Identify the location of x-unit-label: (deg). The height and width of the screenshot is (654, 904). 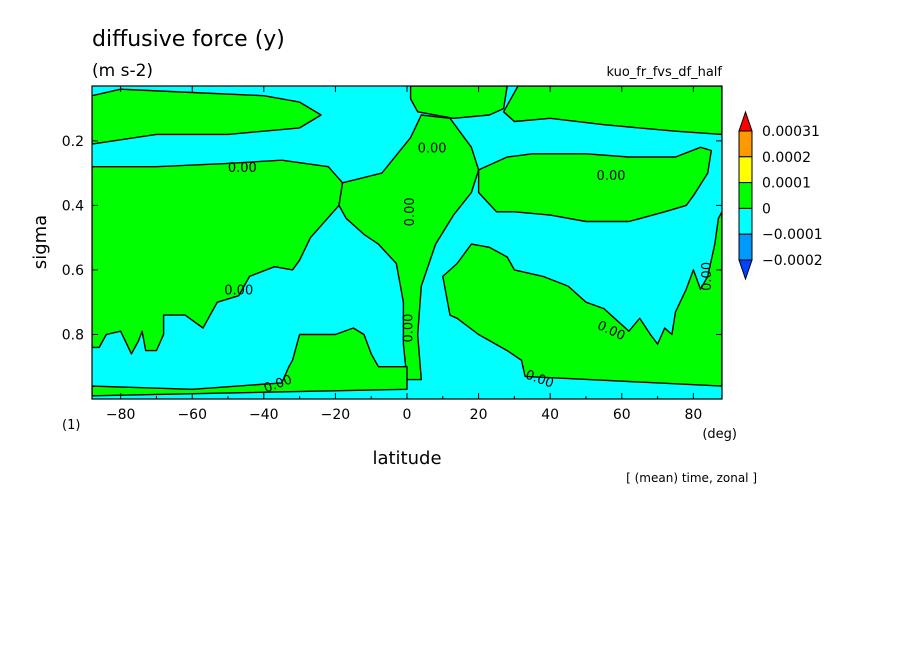
(719, 434).